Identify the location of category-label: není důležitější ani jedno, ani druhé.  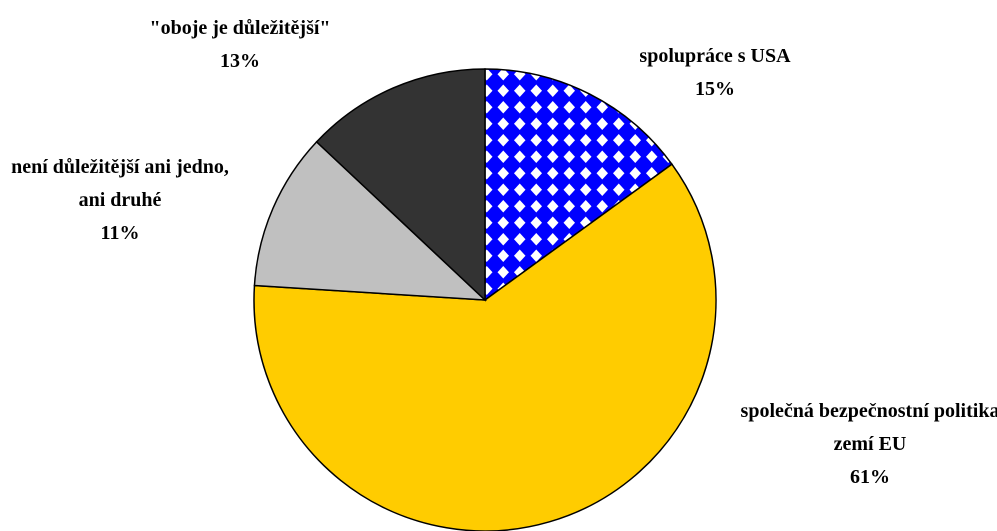
(120, 183).